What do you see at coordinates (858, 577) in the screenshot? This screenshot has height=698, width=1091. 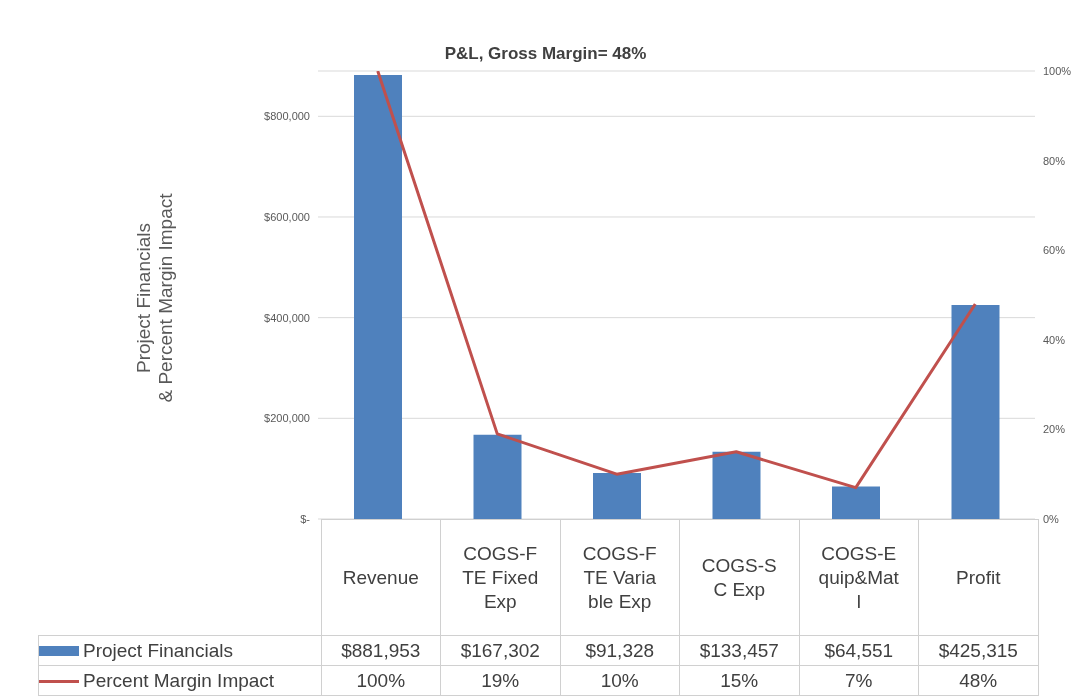 I see `x-tick-label: COGS-Equip&Matl` at bounding box center [858, 577].